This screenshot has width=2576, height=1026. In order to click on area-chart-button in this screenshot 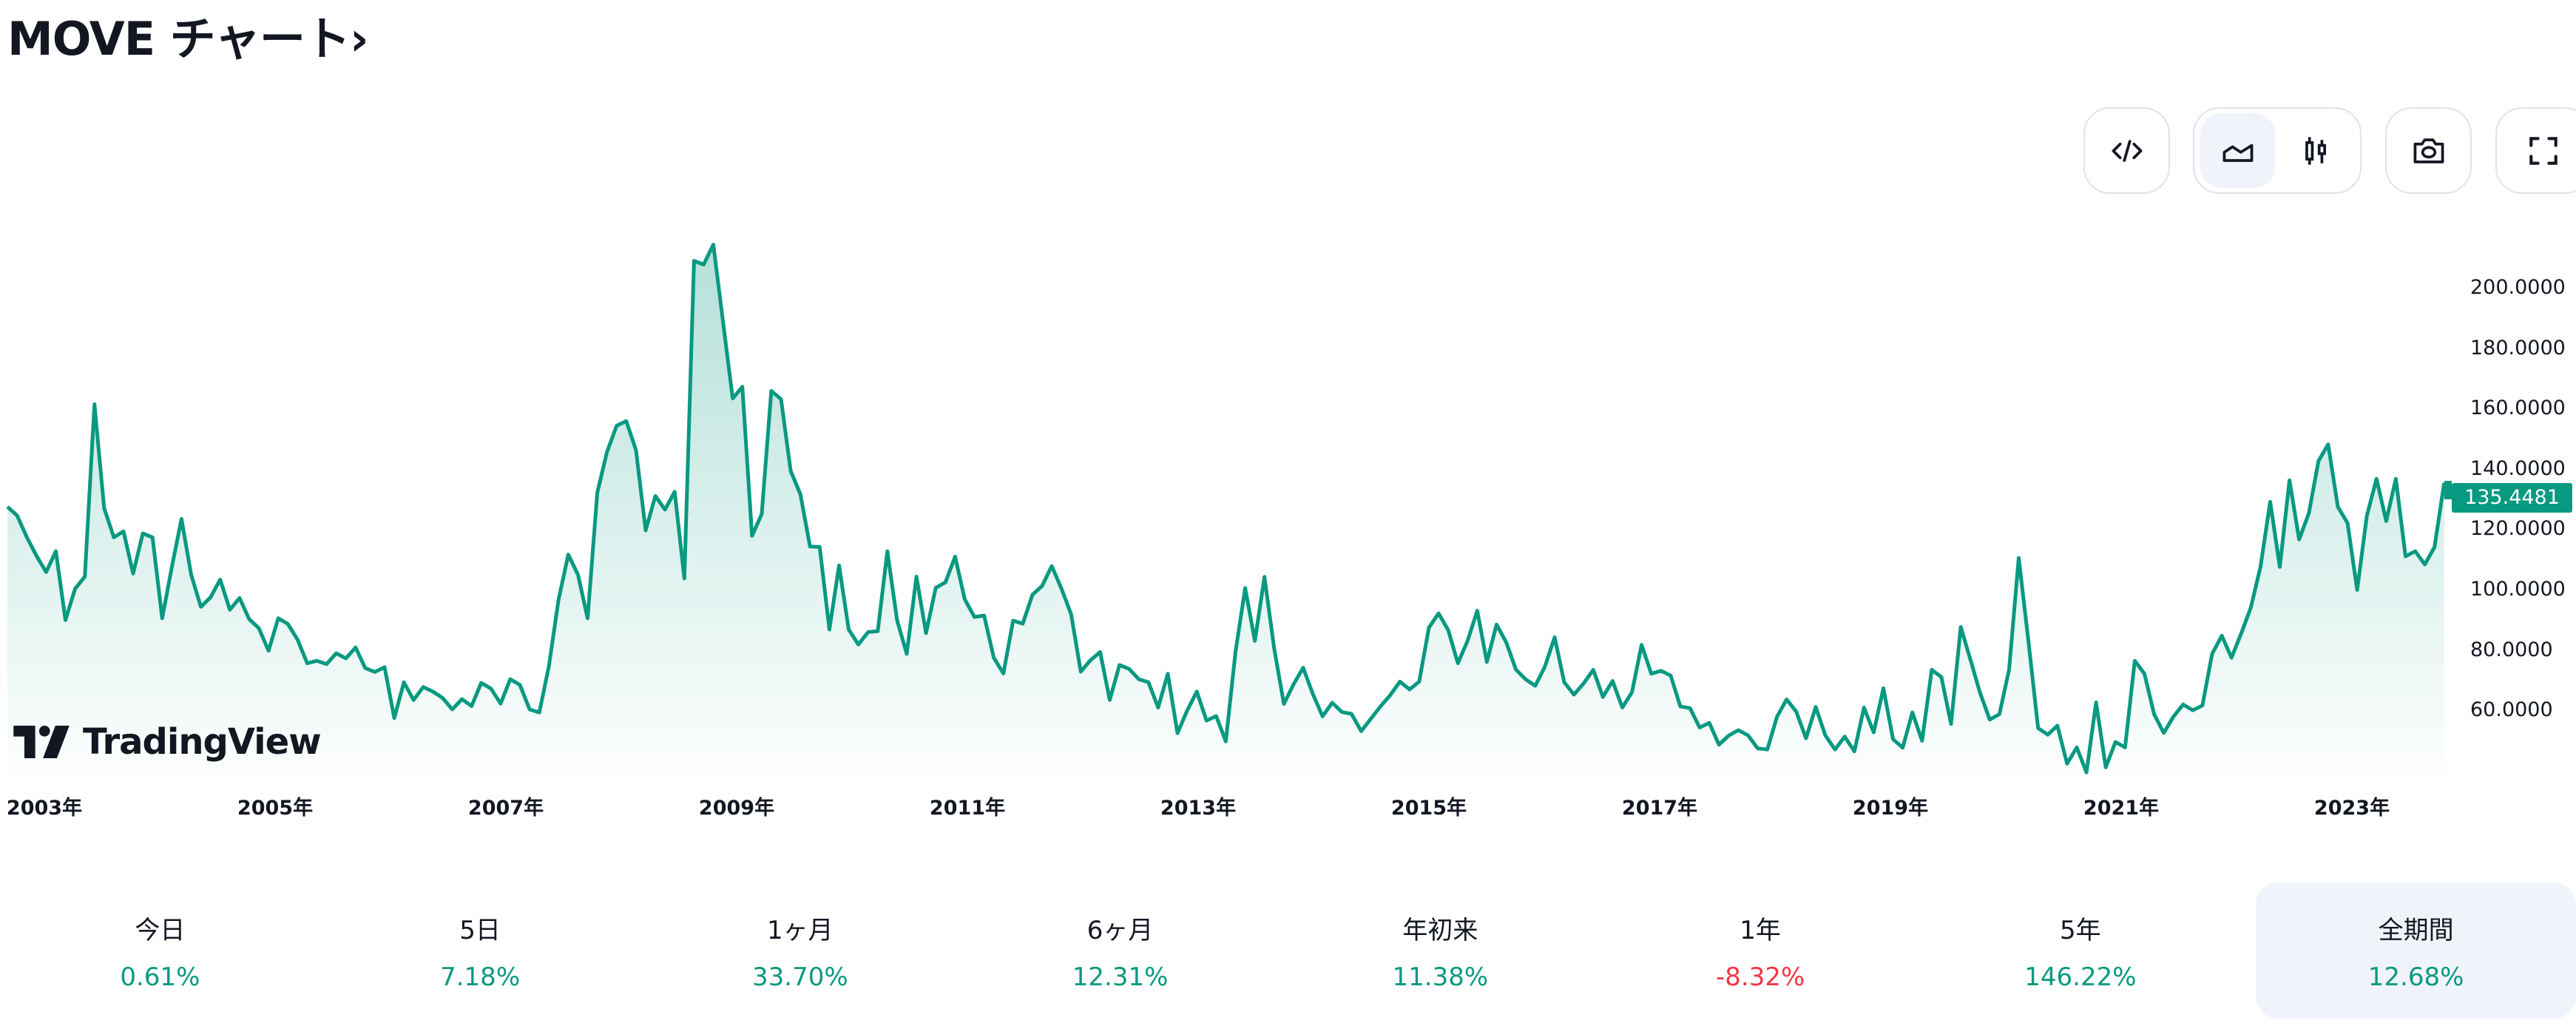, I will do `click(2237, 150)`.